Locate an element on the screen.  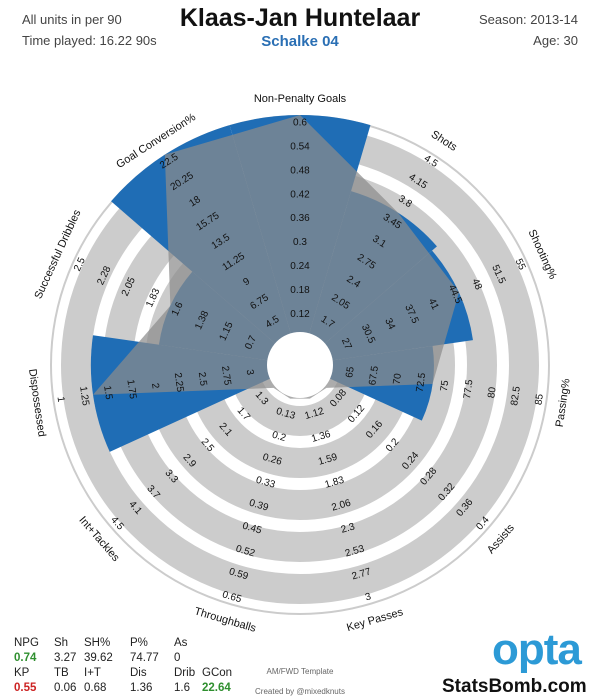
tick-label: 80 is located at coordinates (492, 392).